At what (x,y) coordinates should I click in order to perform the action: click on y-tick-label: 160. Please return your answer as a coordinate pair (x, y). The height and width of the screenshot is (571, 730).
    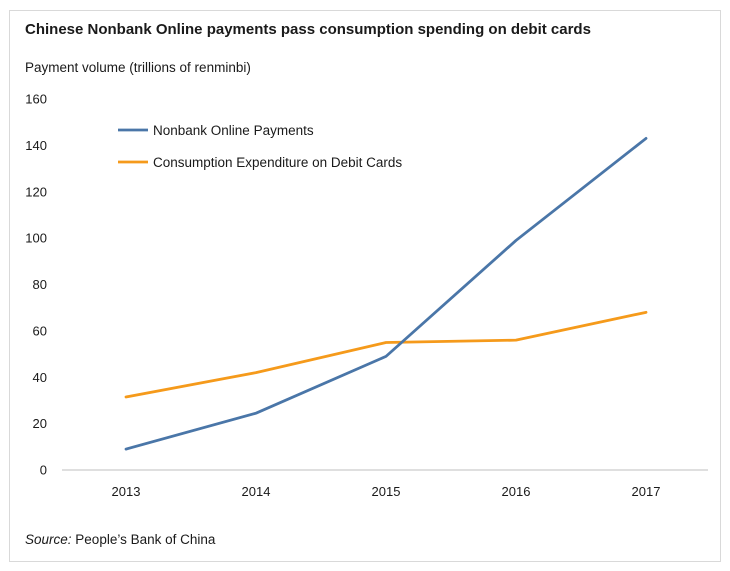
    Looking at the image, I should click on (36, 99).